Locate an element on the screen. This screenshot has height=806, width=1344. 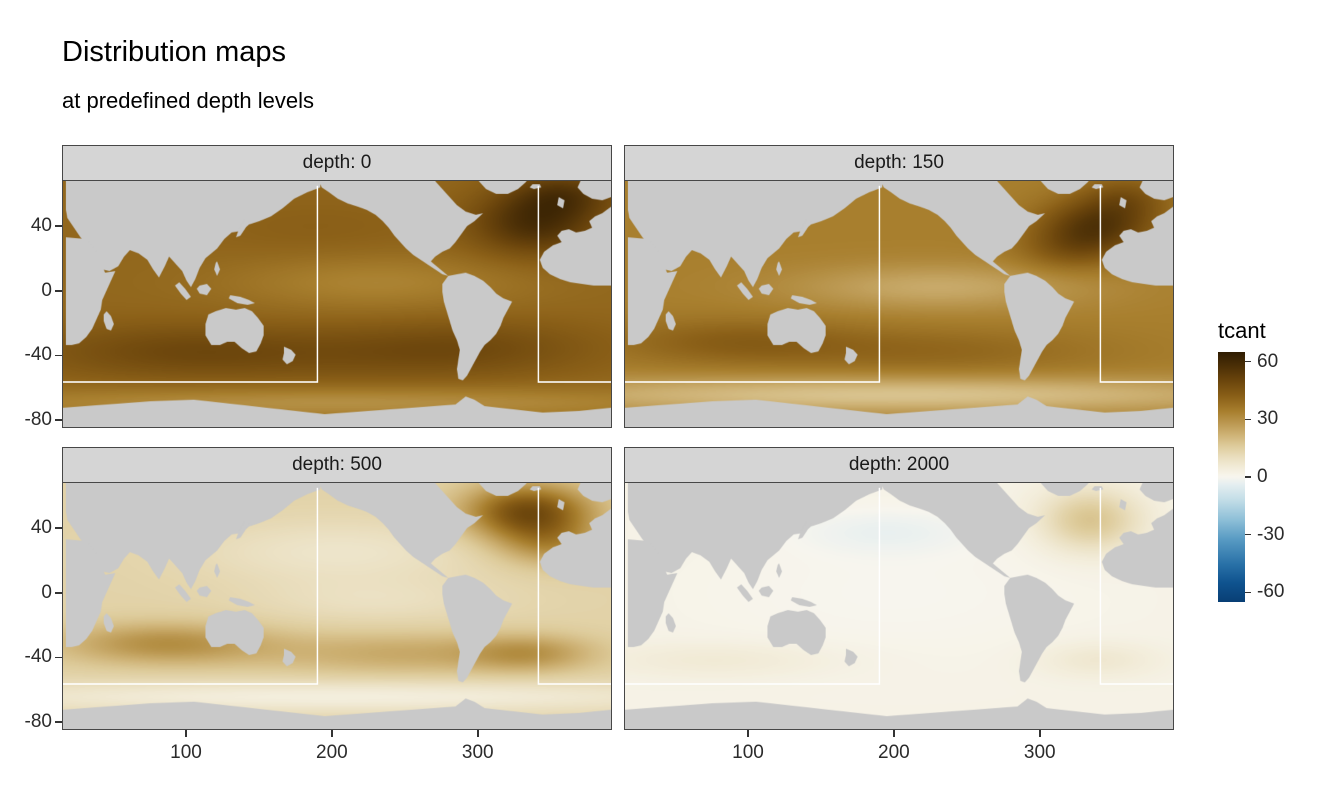
legend-tick-label: 60 is located at coordinates (1268, 361).